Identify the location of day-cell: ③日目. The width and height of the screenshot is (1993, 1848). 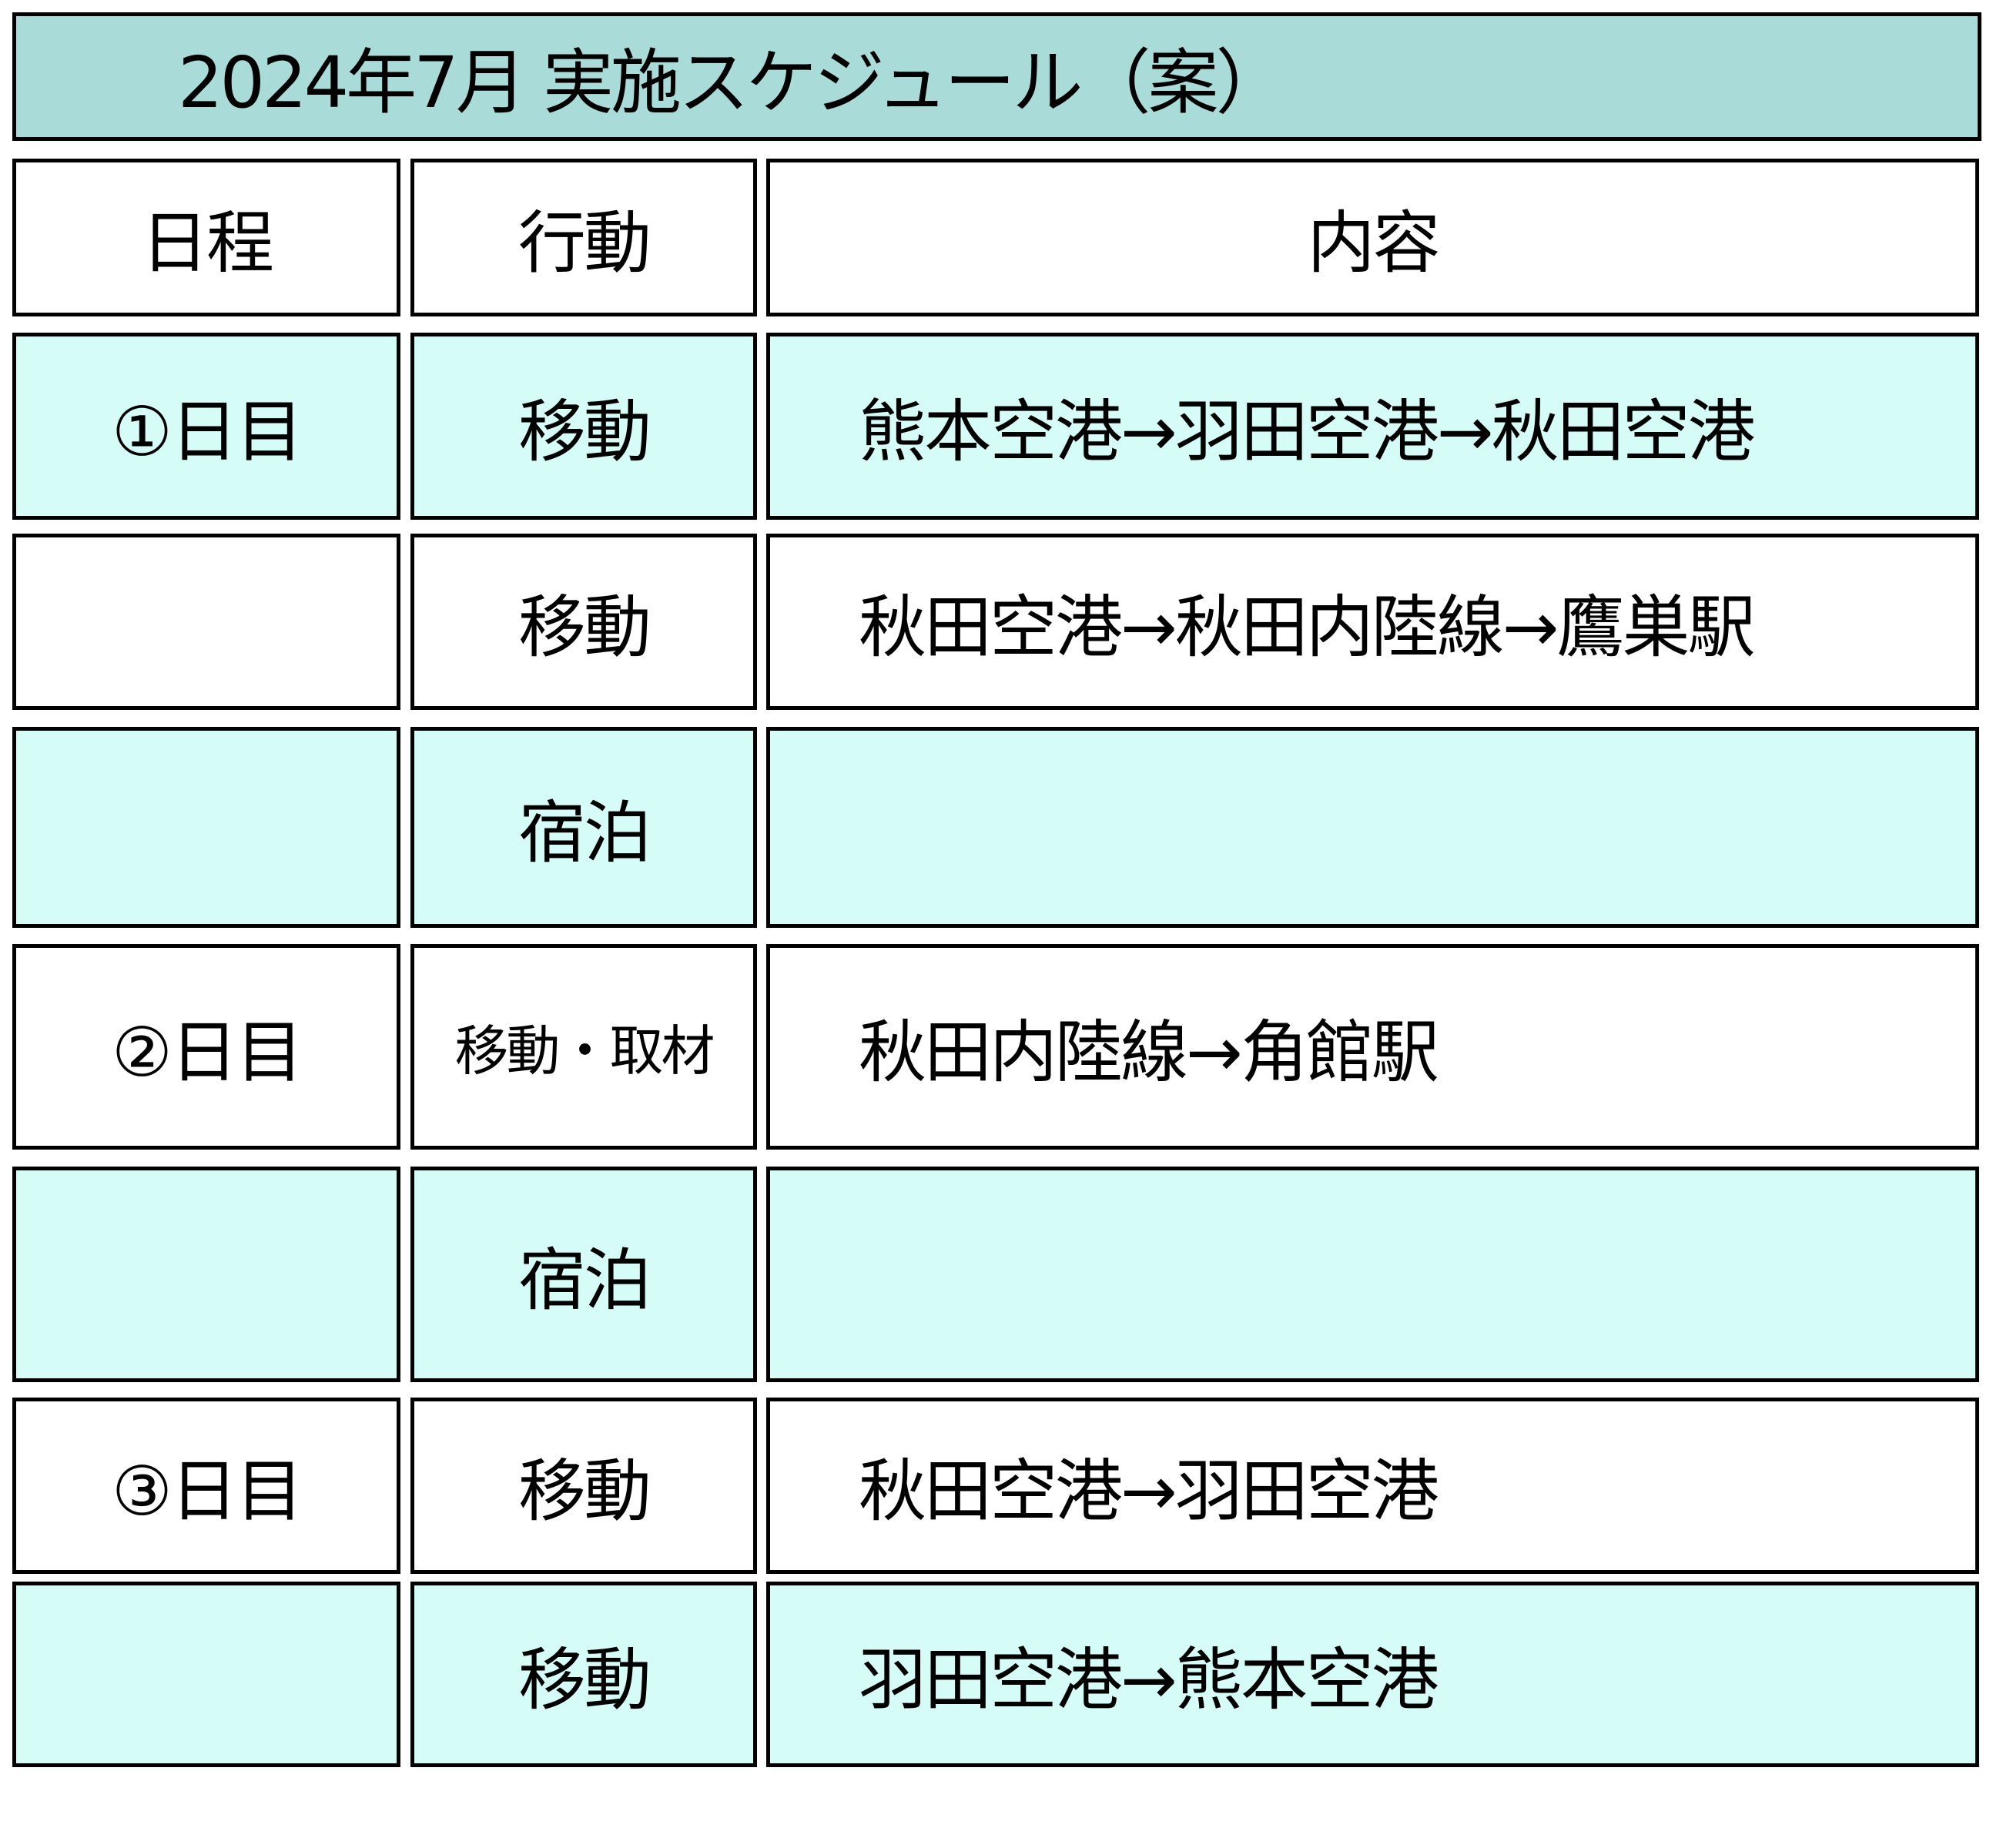
(206, 1486).